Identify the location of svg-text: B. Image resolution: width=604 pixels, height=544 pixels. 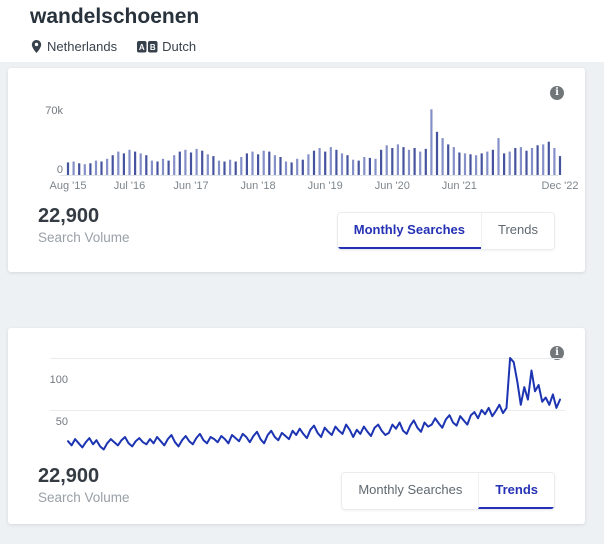
(153, 46).